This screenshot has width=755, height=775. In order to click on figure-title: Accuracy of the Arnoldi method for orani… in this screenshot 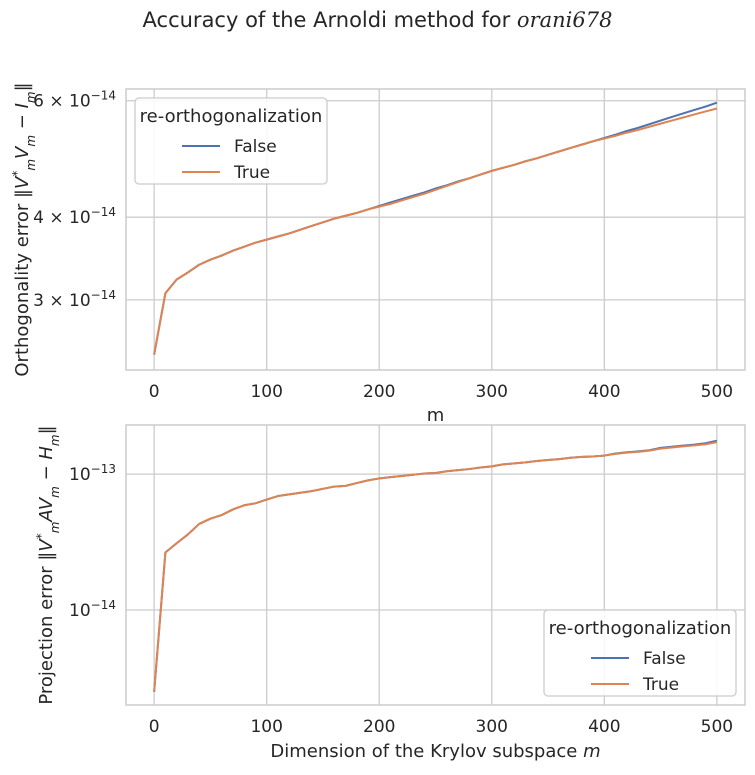, I will do `click(377, 20)`.